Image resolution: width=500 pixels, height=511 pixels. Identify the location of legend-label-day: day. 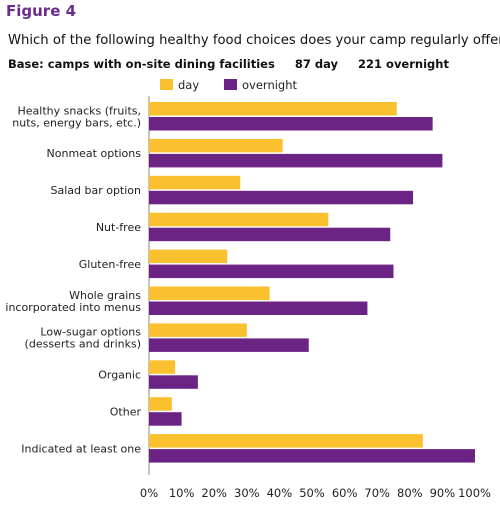
(188, 85).